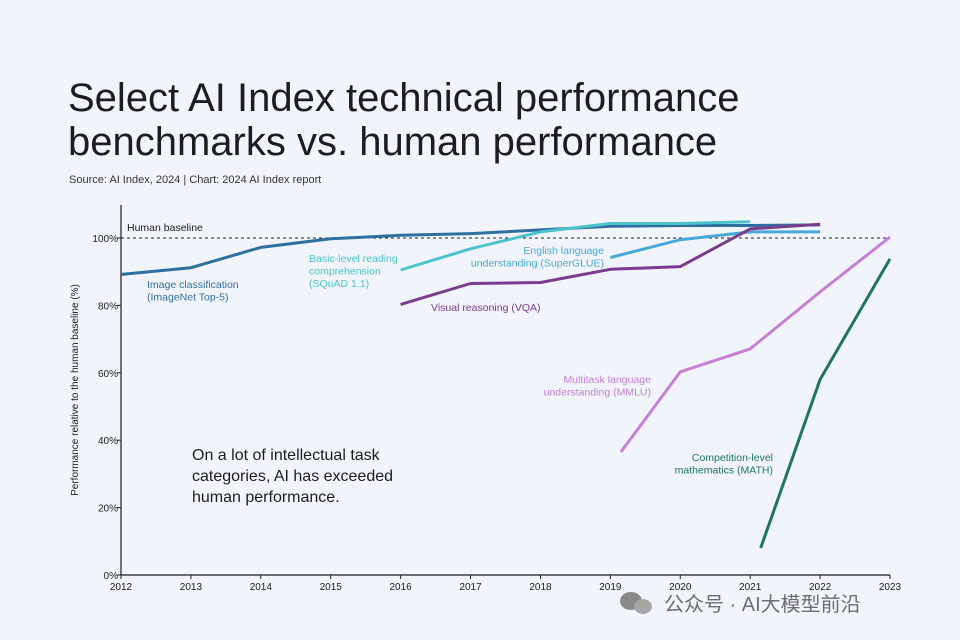 This screenshot has width=960, height=640. Describe the element at coordinates (339, 284) in the screenshot. I see `series-label: (SQuAD 1.1)` at that location.